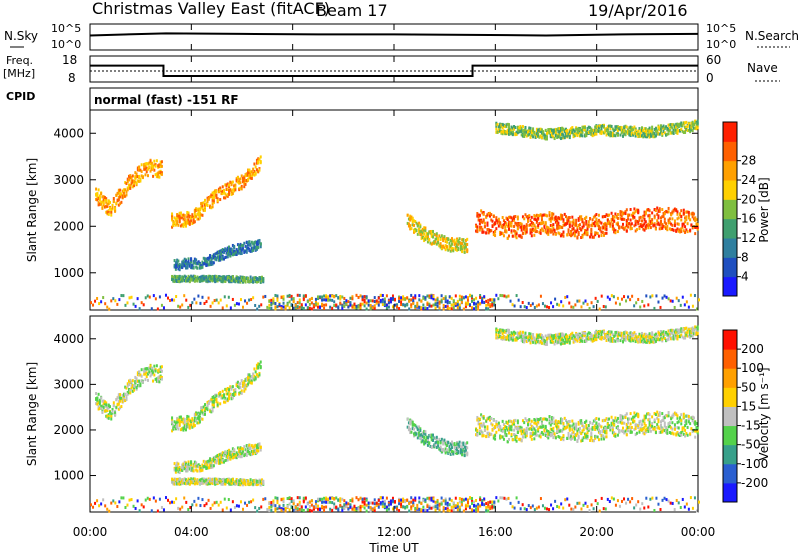  I want to click on power-ytick-label: 3000, so click(68, 180).